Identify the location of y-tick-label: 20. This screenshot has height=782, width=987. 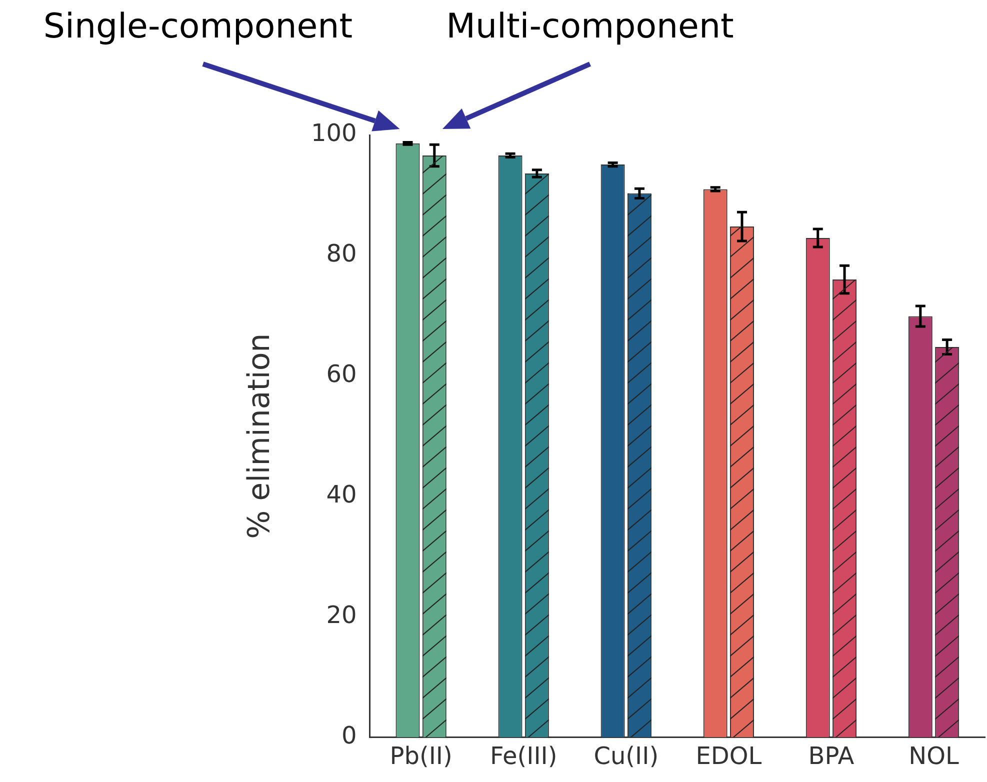
(341, 614).